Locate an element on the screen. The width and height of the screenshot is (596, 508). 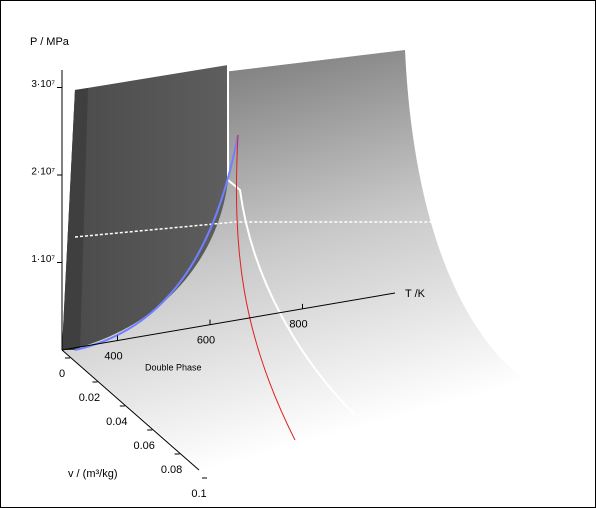
z-tick-label: 2·10⁷ is located at coordinates (43, 172).